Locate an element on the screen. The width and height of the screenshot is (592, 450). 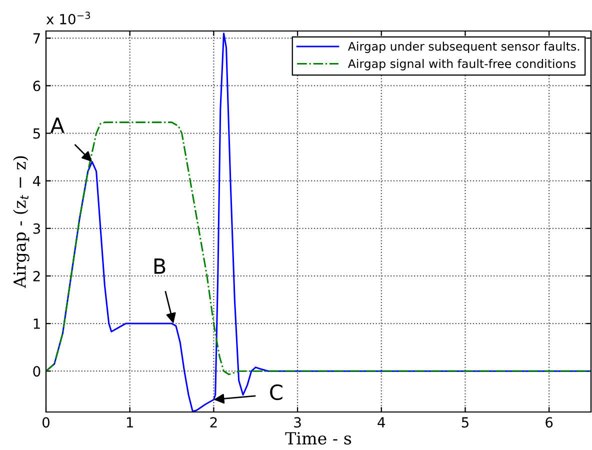
text: x 10$^{−3}$ is located at coordinates (68, 18).